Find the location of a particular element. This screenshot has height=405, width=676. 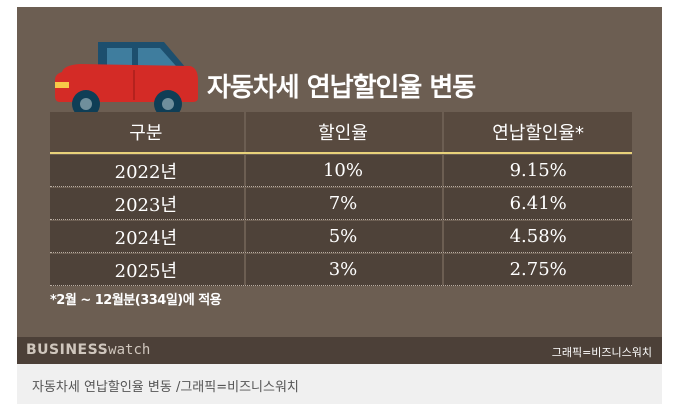

cell-annual-discount: 2.75% is located at coordinates (537, 269).